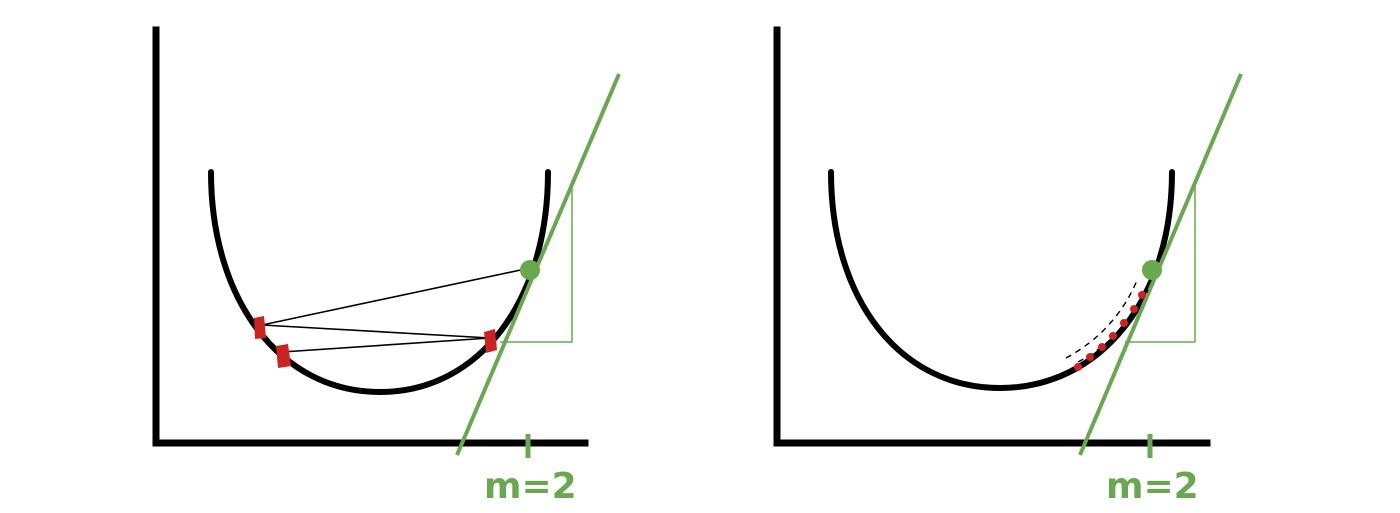  I want to click on step-points, so click(1110, 331).